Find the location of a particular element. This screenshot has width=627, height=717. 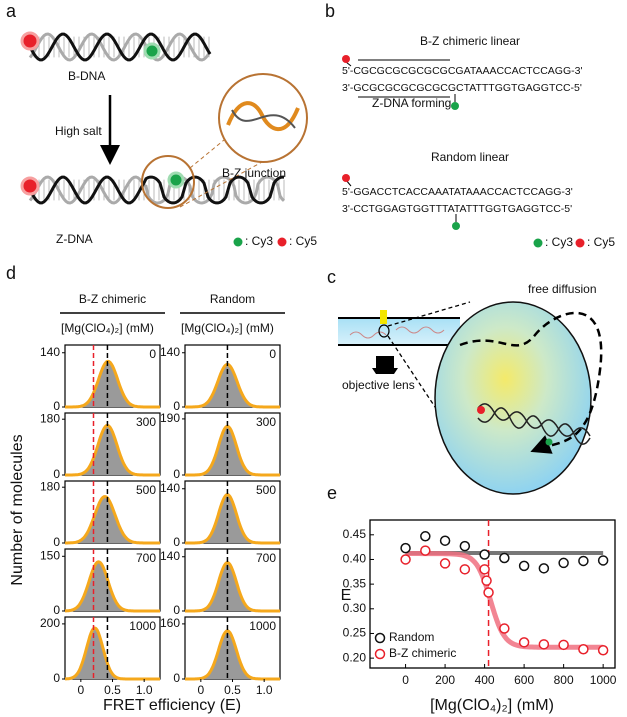

y-tick-label: 0.40 is located at coordinates (355, 559).